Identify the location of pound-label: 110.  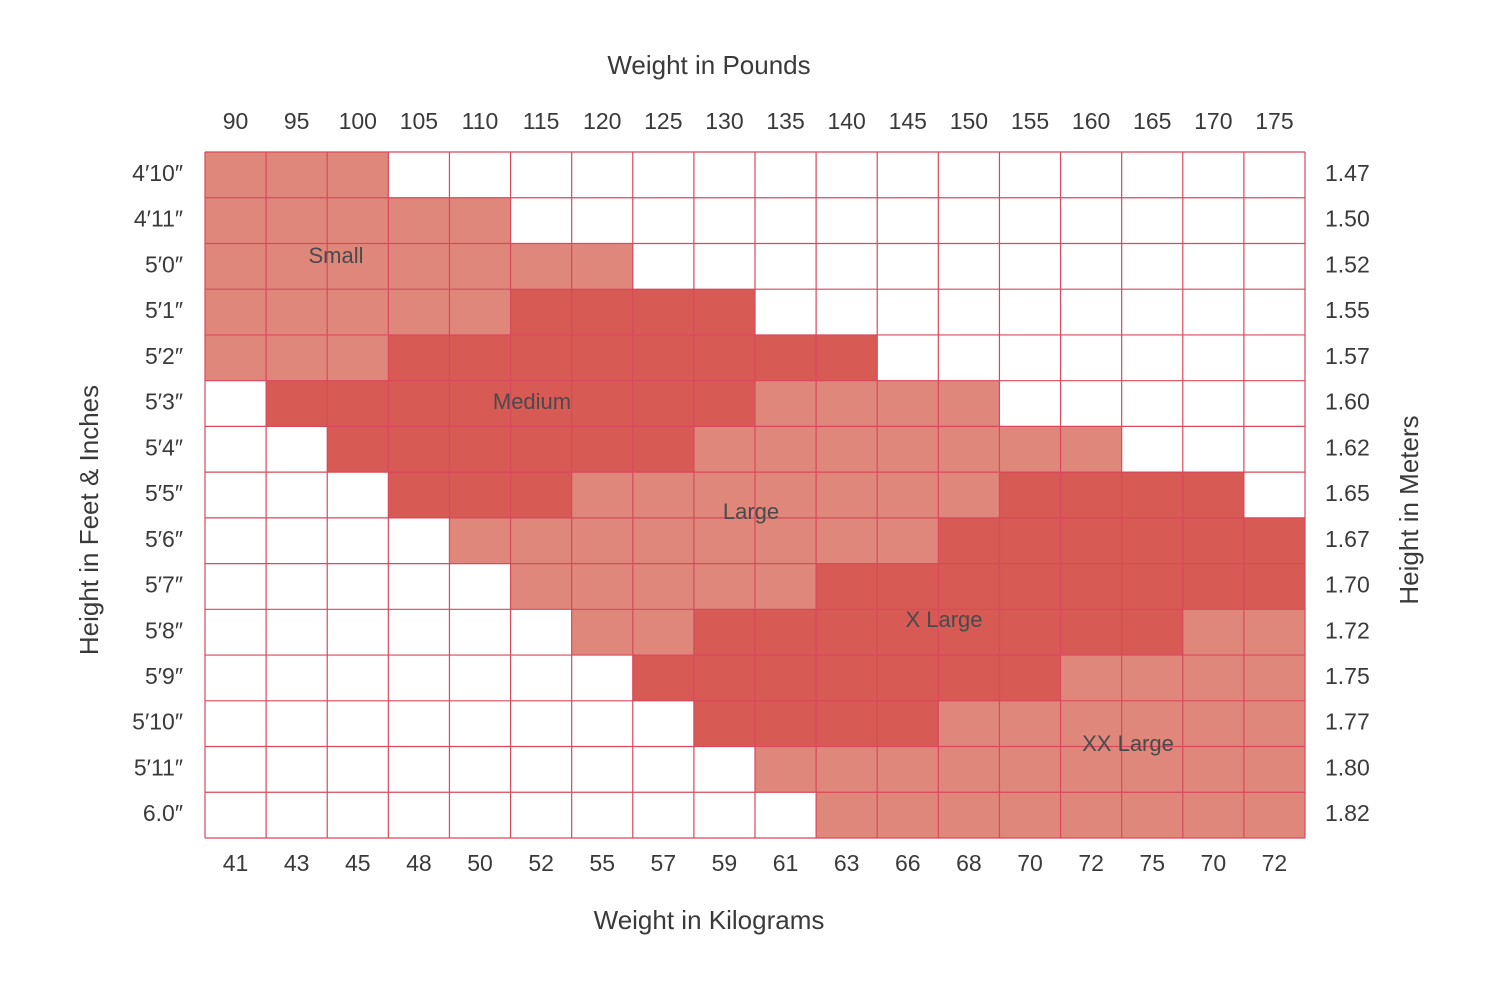
(480, 121).